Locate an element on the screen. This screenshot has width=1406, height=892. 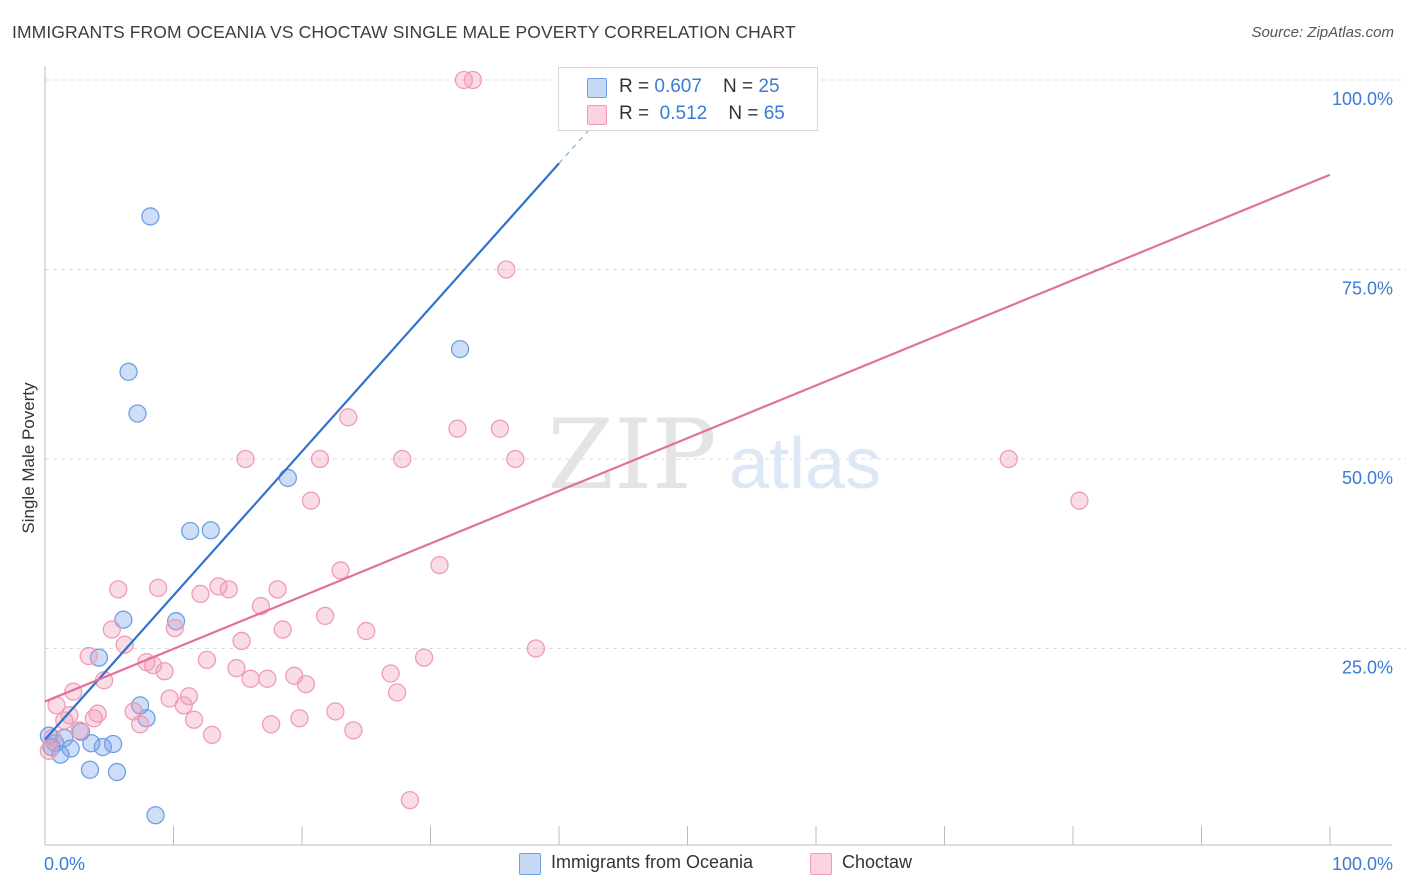
source-label: Source: ZipAtlas.com is located at coordinates (1322, 32).